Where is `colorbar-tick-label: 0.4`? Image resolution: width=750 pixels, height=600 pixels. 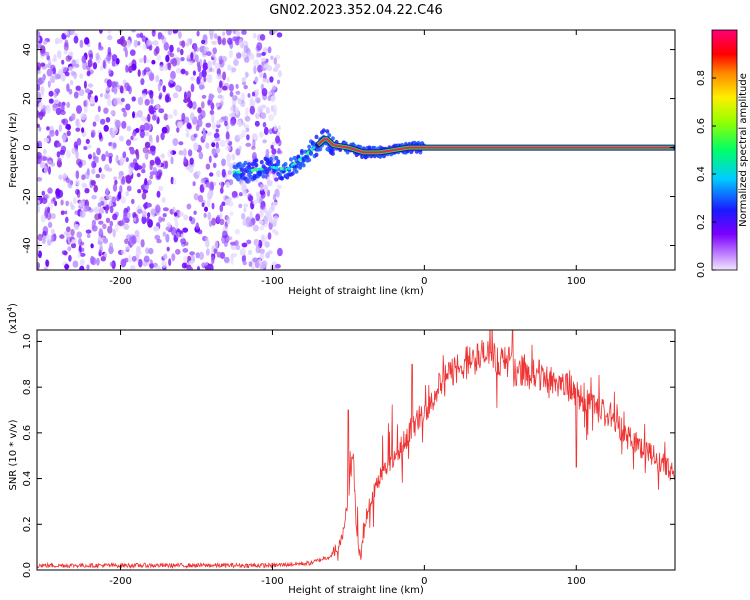 colorbar-tick-label: 0.4 is located at coordinates (701, 174).